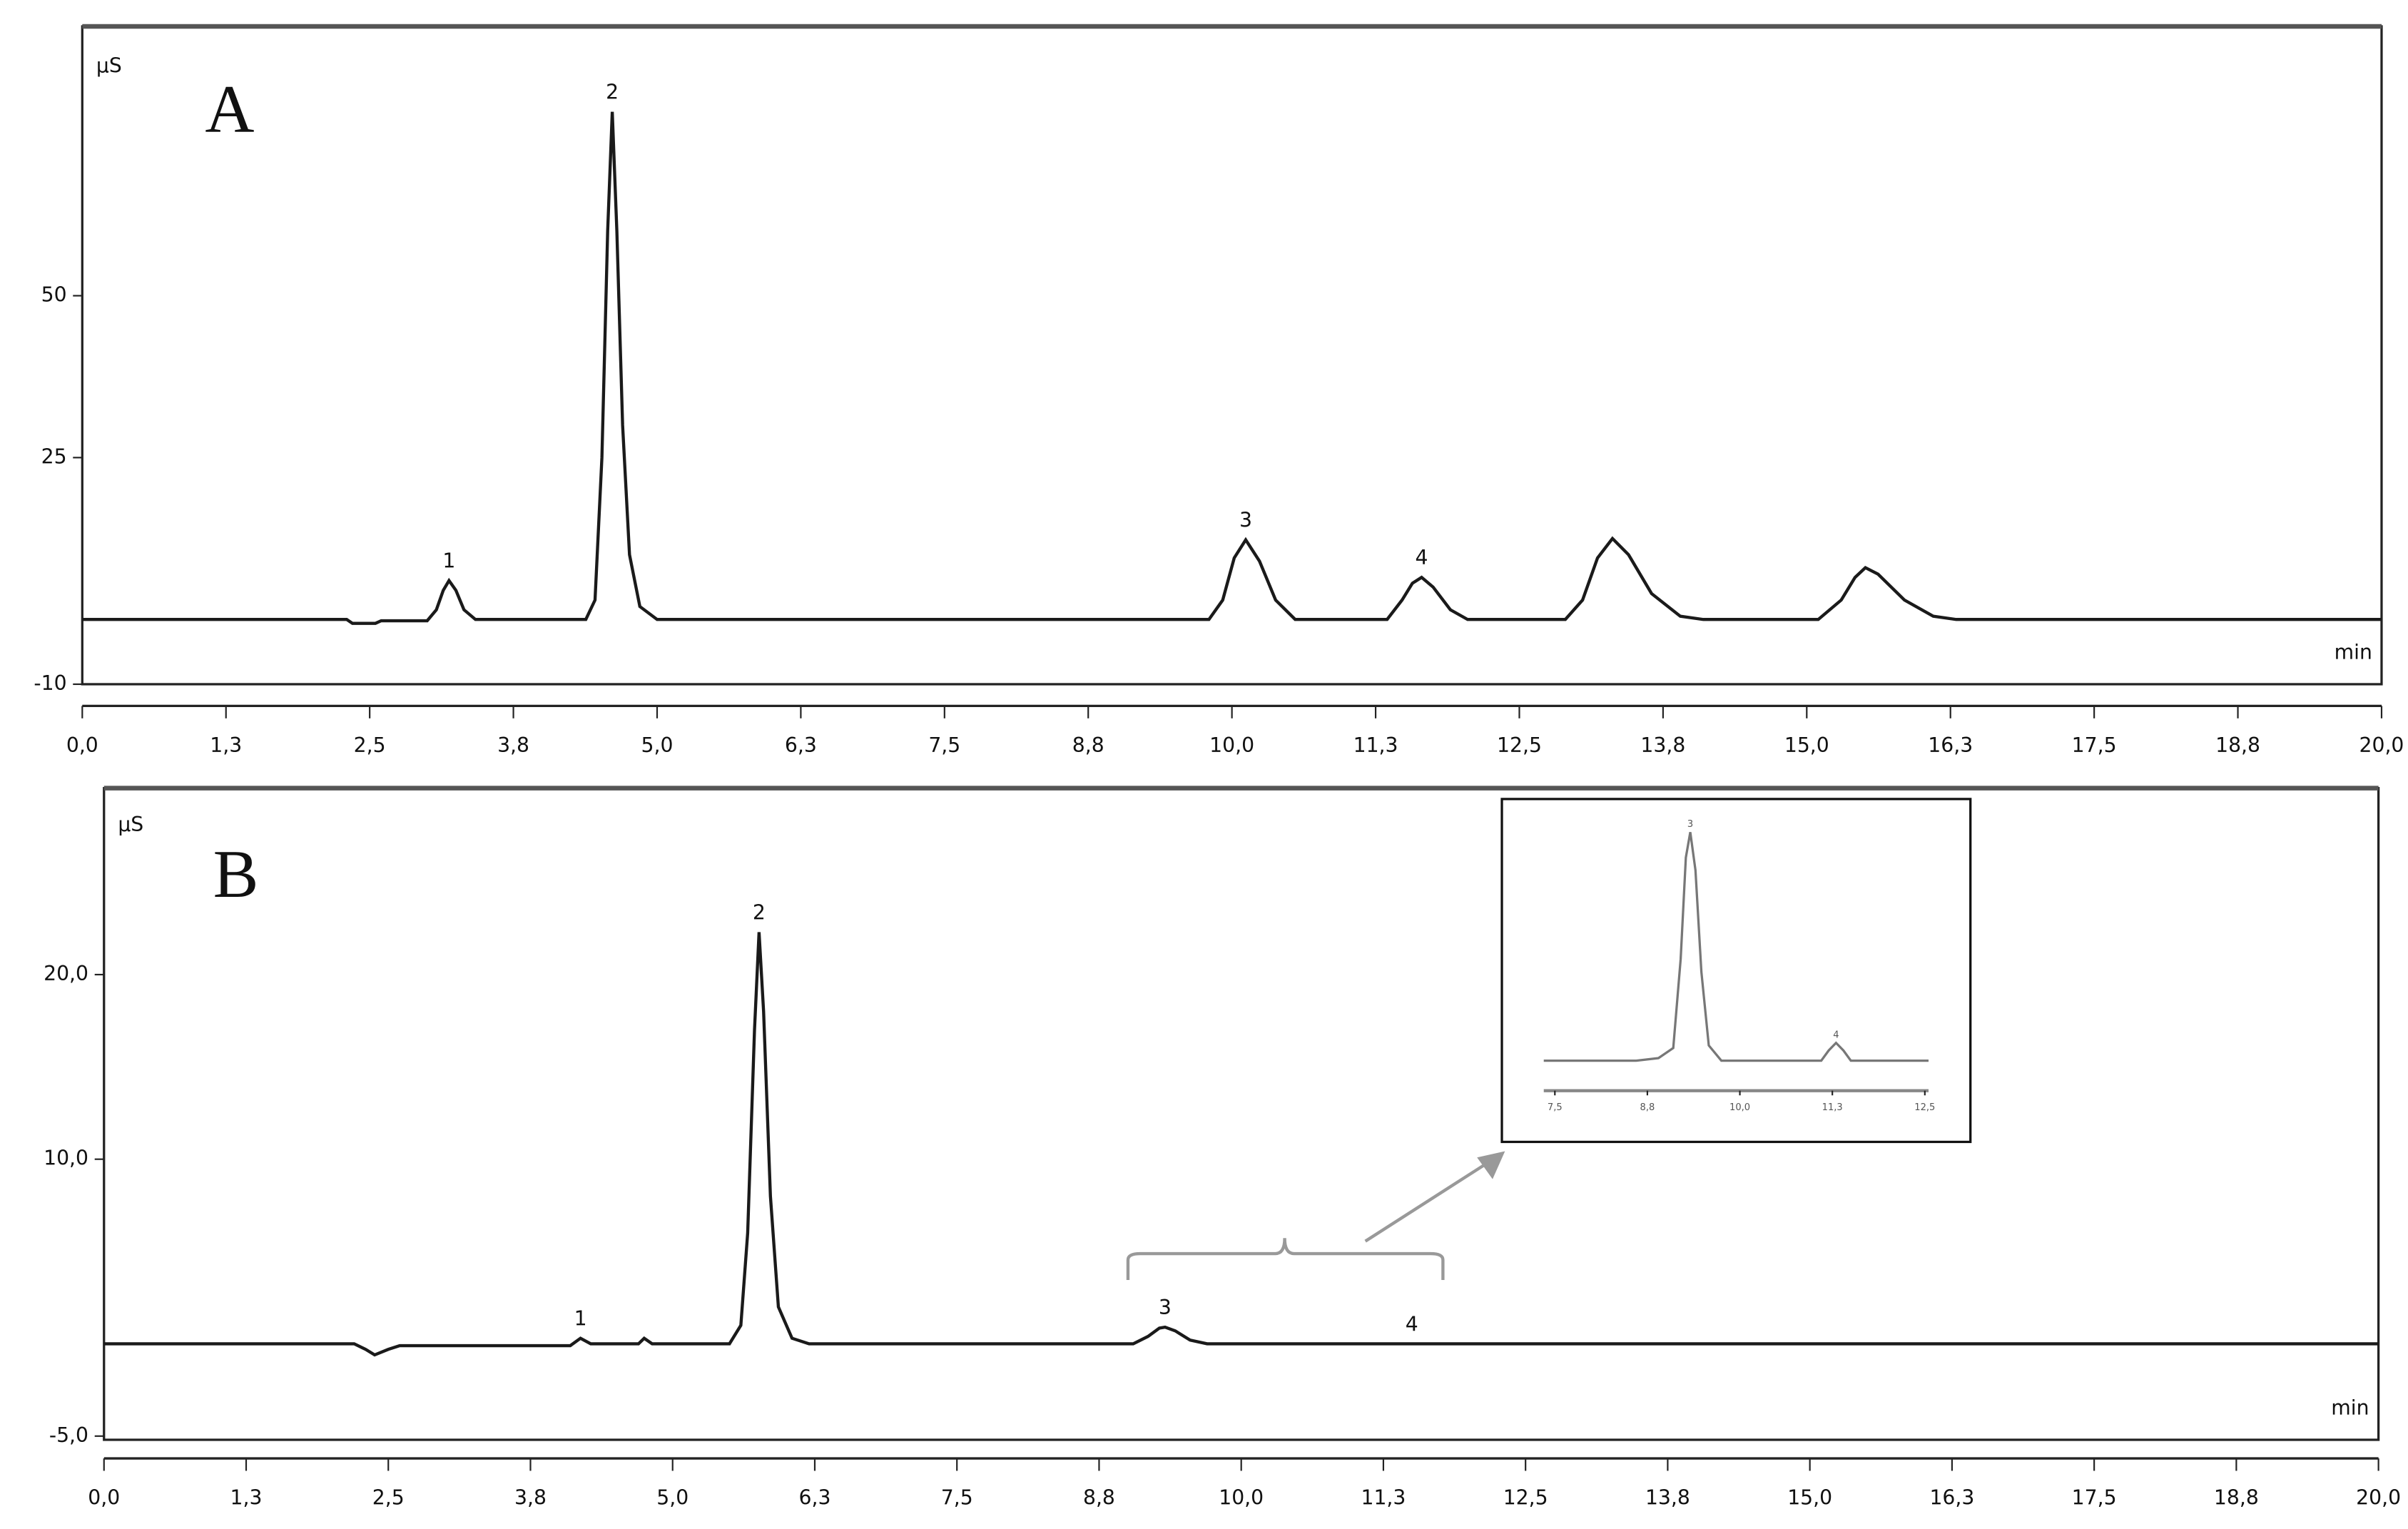 The image size is (2408, 1529). I want to click on trace, so click(1736, 947).